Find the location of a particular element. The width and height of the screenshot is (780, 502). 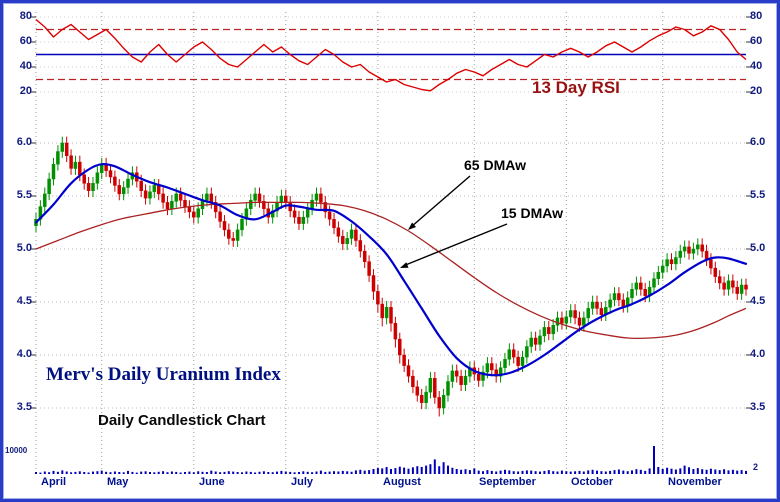

rsi-ytick-left-20: 20 is located at coordinates (25, 91).